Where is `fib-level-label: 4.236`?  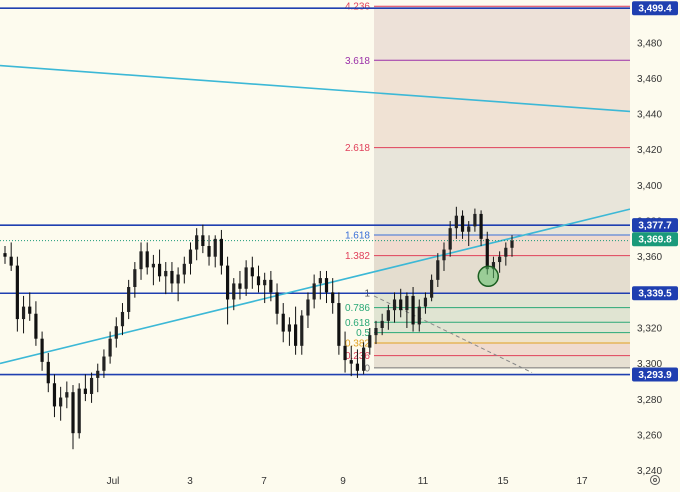 fib-level-label: 4.236 is located at coordinates (357, 7).